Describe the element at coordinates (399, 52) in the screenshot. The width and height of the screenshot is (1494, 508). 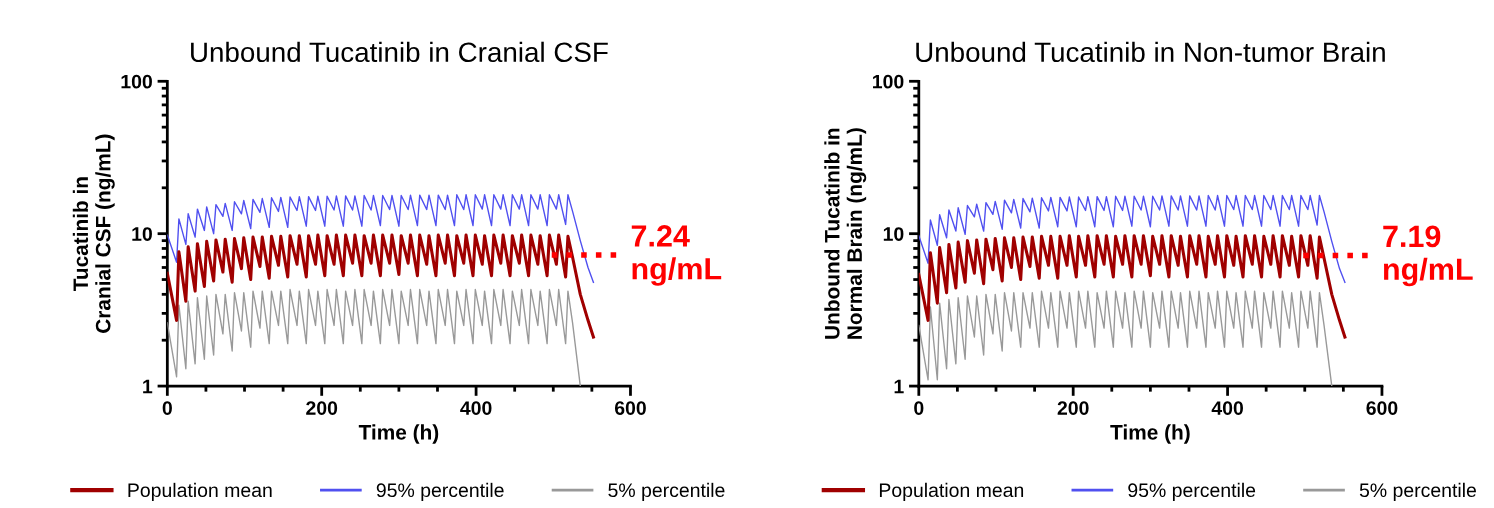
I see `chart-title: Unbound Tucatinib in Cranial CSF` at that location.